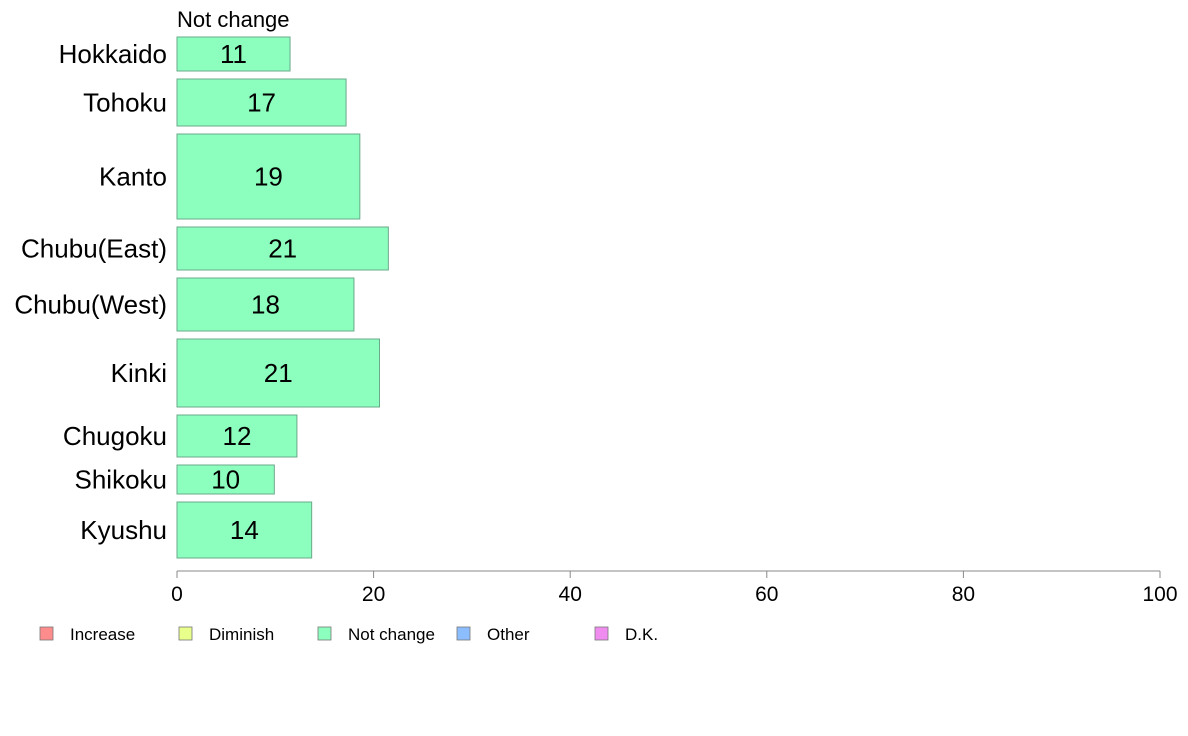 The width and height of the screenshot is (1188, 736). I want to click on value-label-chubu-west: 18, so click(265, 305).